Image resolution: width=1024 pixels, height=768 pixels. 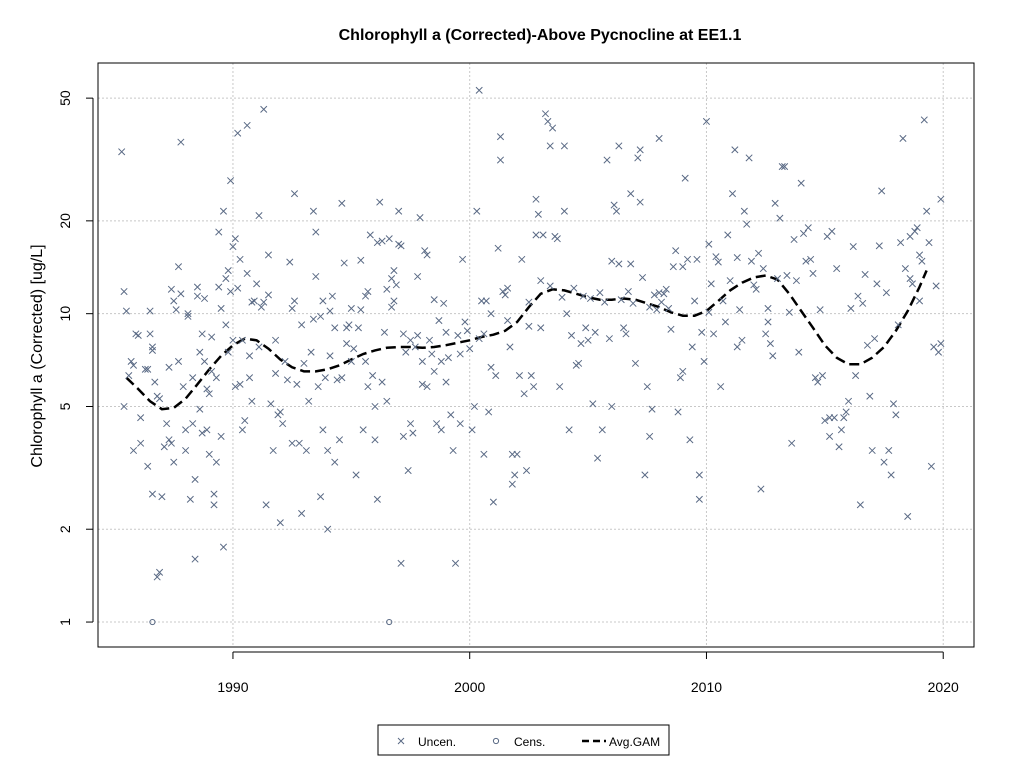 I want to click on data-point-censored, so click(x=389, y=622).